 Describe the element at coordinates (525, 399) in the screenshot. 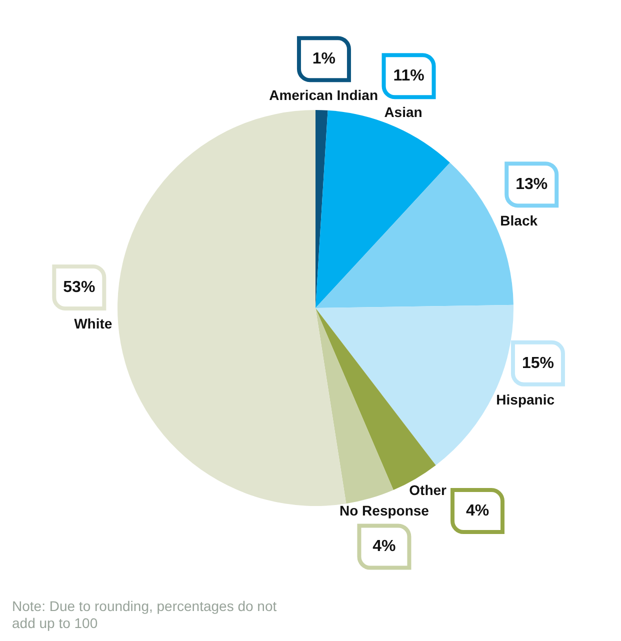

I see `slice-label: Hispanic` at that location.